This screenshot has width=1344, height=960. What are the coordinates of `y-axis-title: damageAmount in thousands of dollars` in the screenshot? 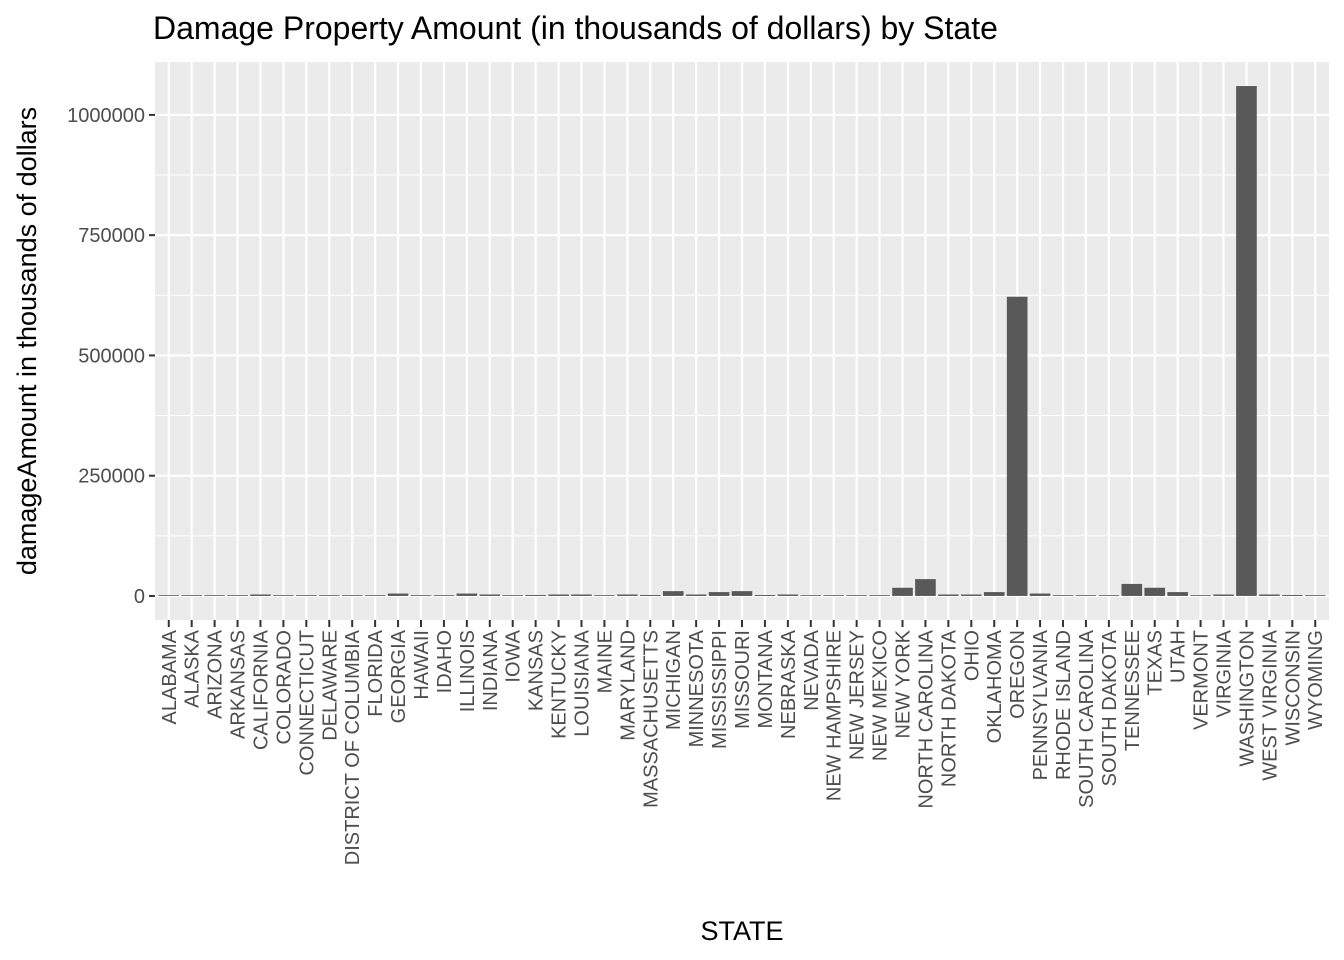 It's located at (27, 341).